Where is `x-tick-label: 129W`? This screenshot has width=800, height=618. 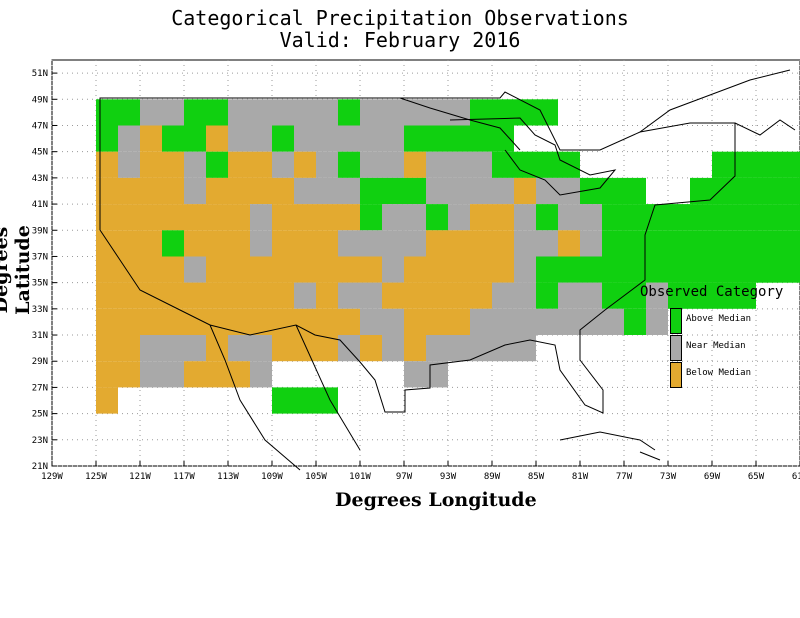
x-tick-label: 129W is located at coordinates (52, 477).